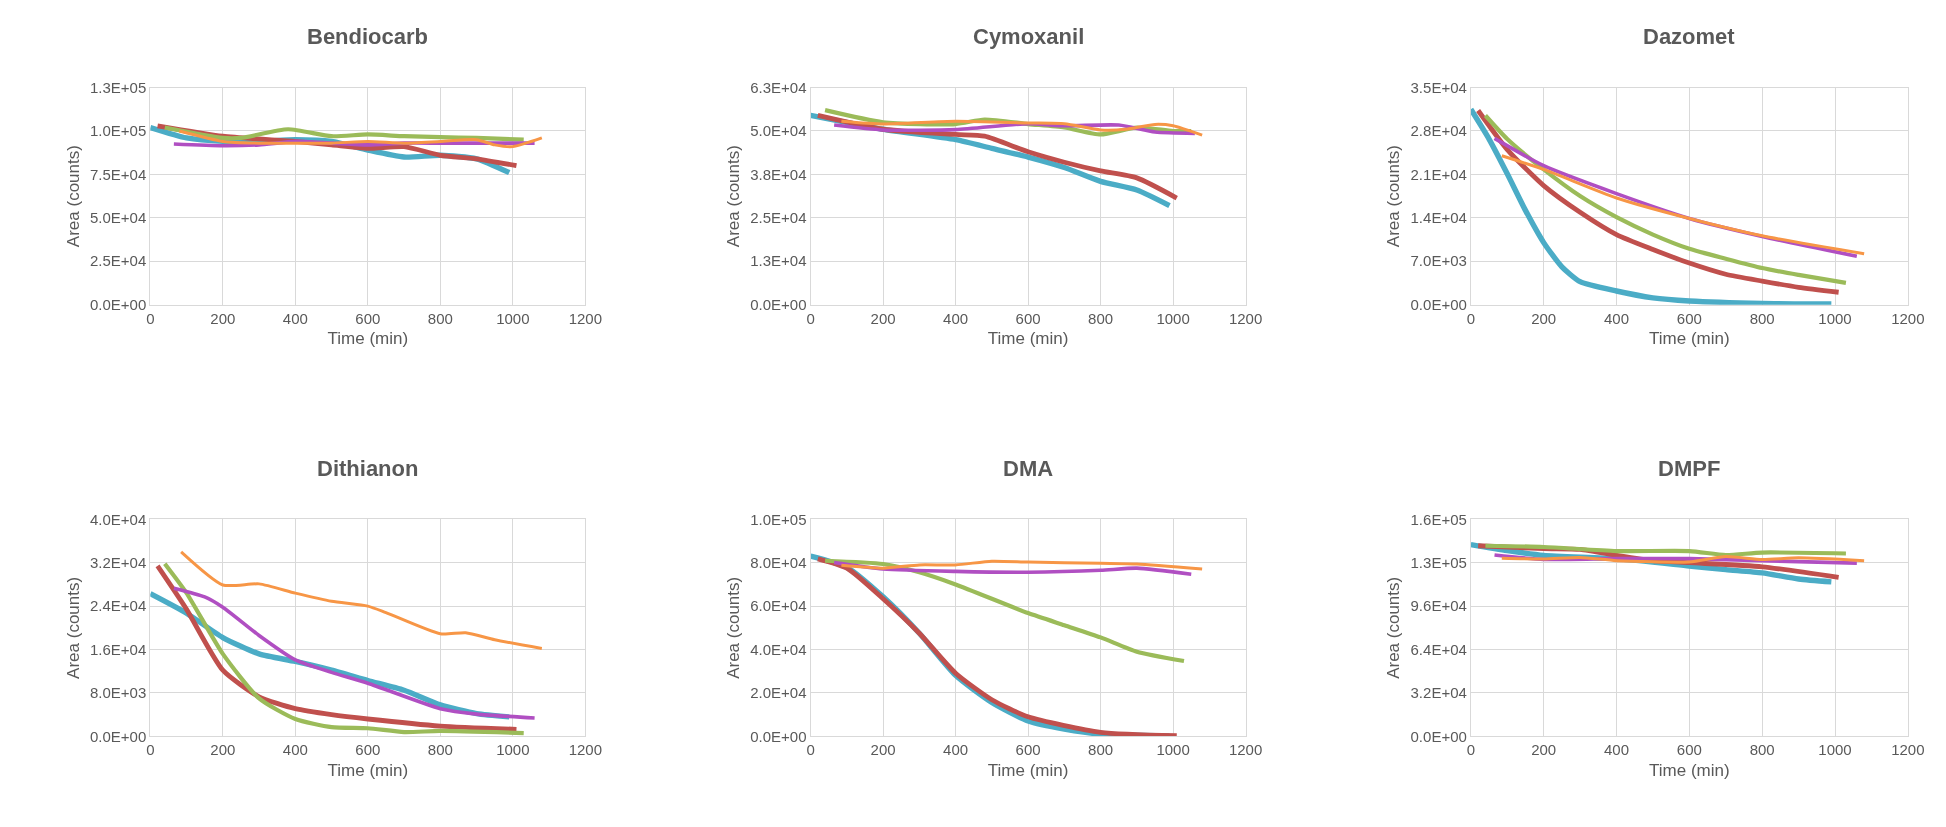 The height and width of the screenshot is (827, 1946). What do you see at coordinates (778, 174) in the screenshot?
I see `y-tick-label: 3.8E+04` at bounding box center [778, 174].